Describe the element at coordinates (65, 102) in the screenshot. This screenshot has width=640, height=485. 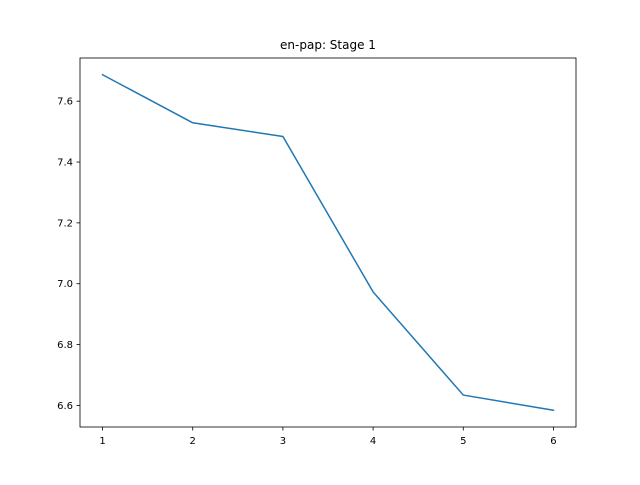
I see `y-tick-label: 7.6` at that location.